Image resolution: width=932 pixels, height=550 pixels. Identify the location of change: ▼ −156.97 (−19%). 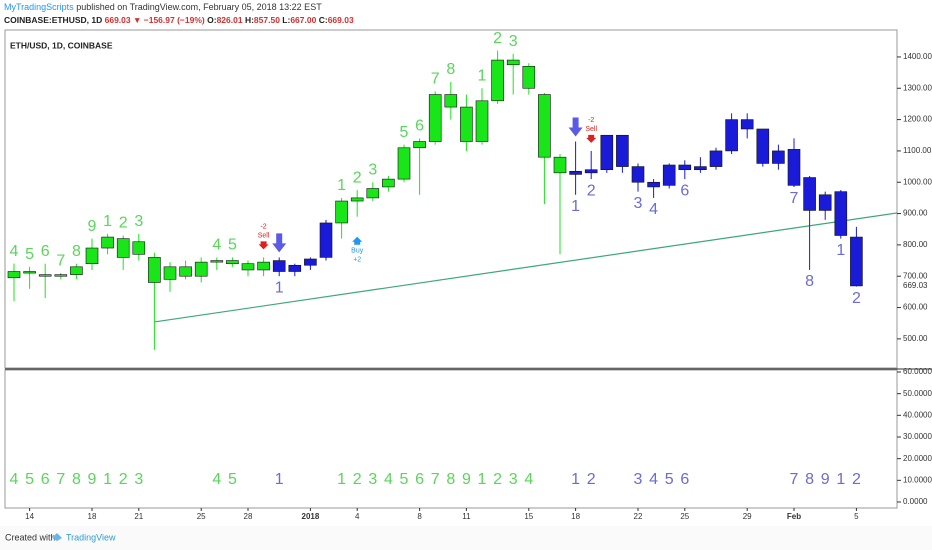
(169, 20).